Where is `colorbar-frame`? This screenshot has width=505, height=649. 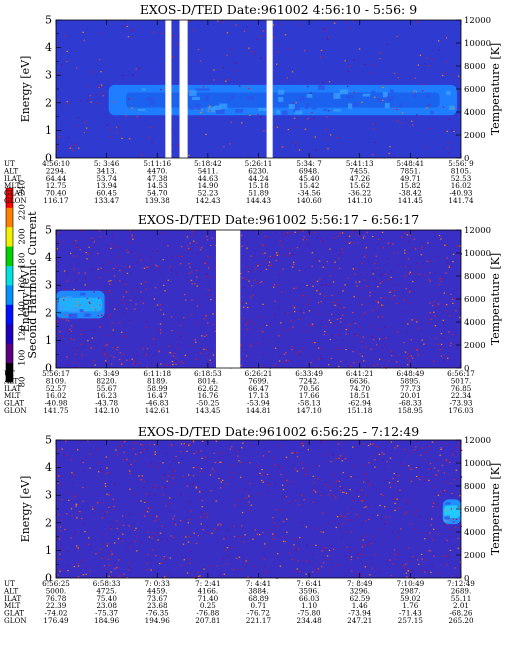 colorbar-frame is located at coordinates (9, 285).